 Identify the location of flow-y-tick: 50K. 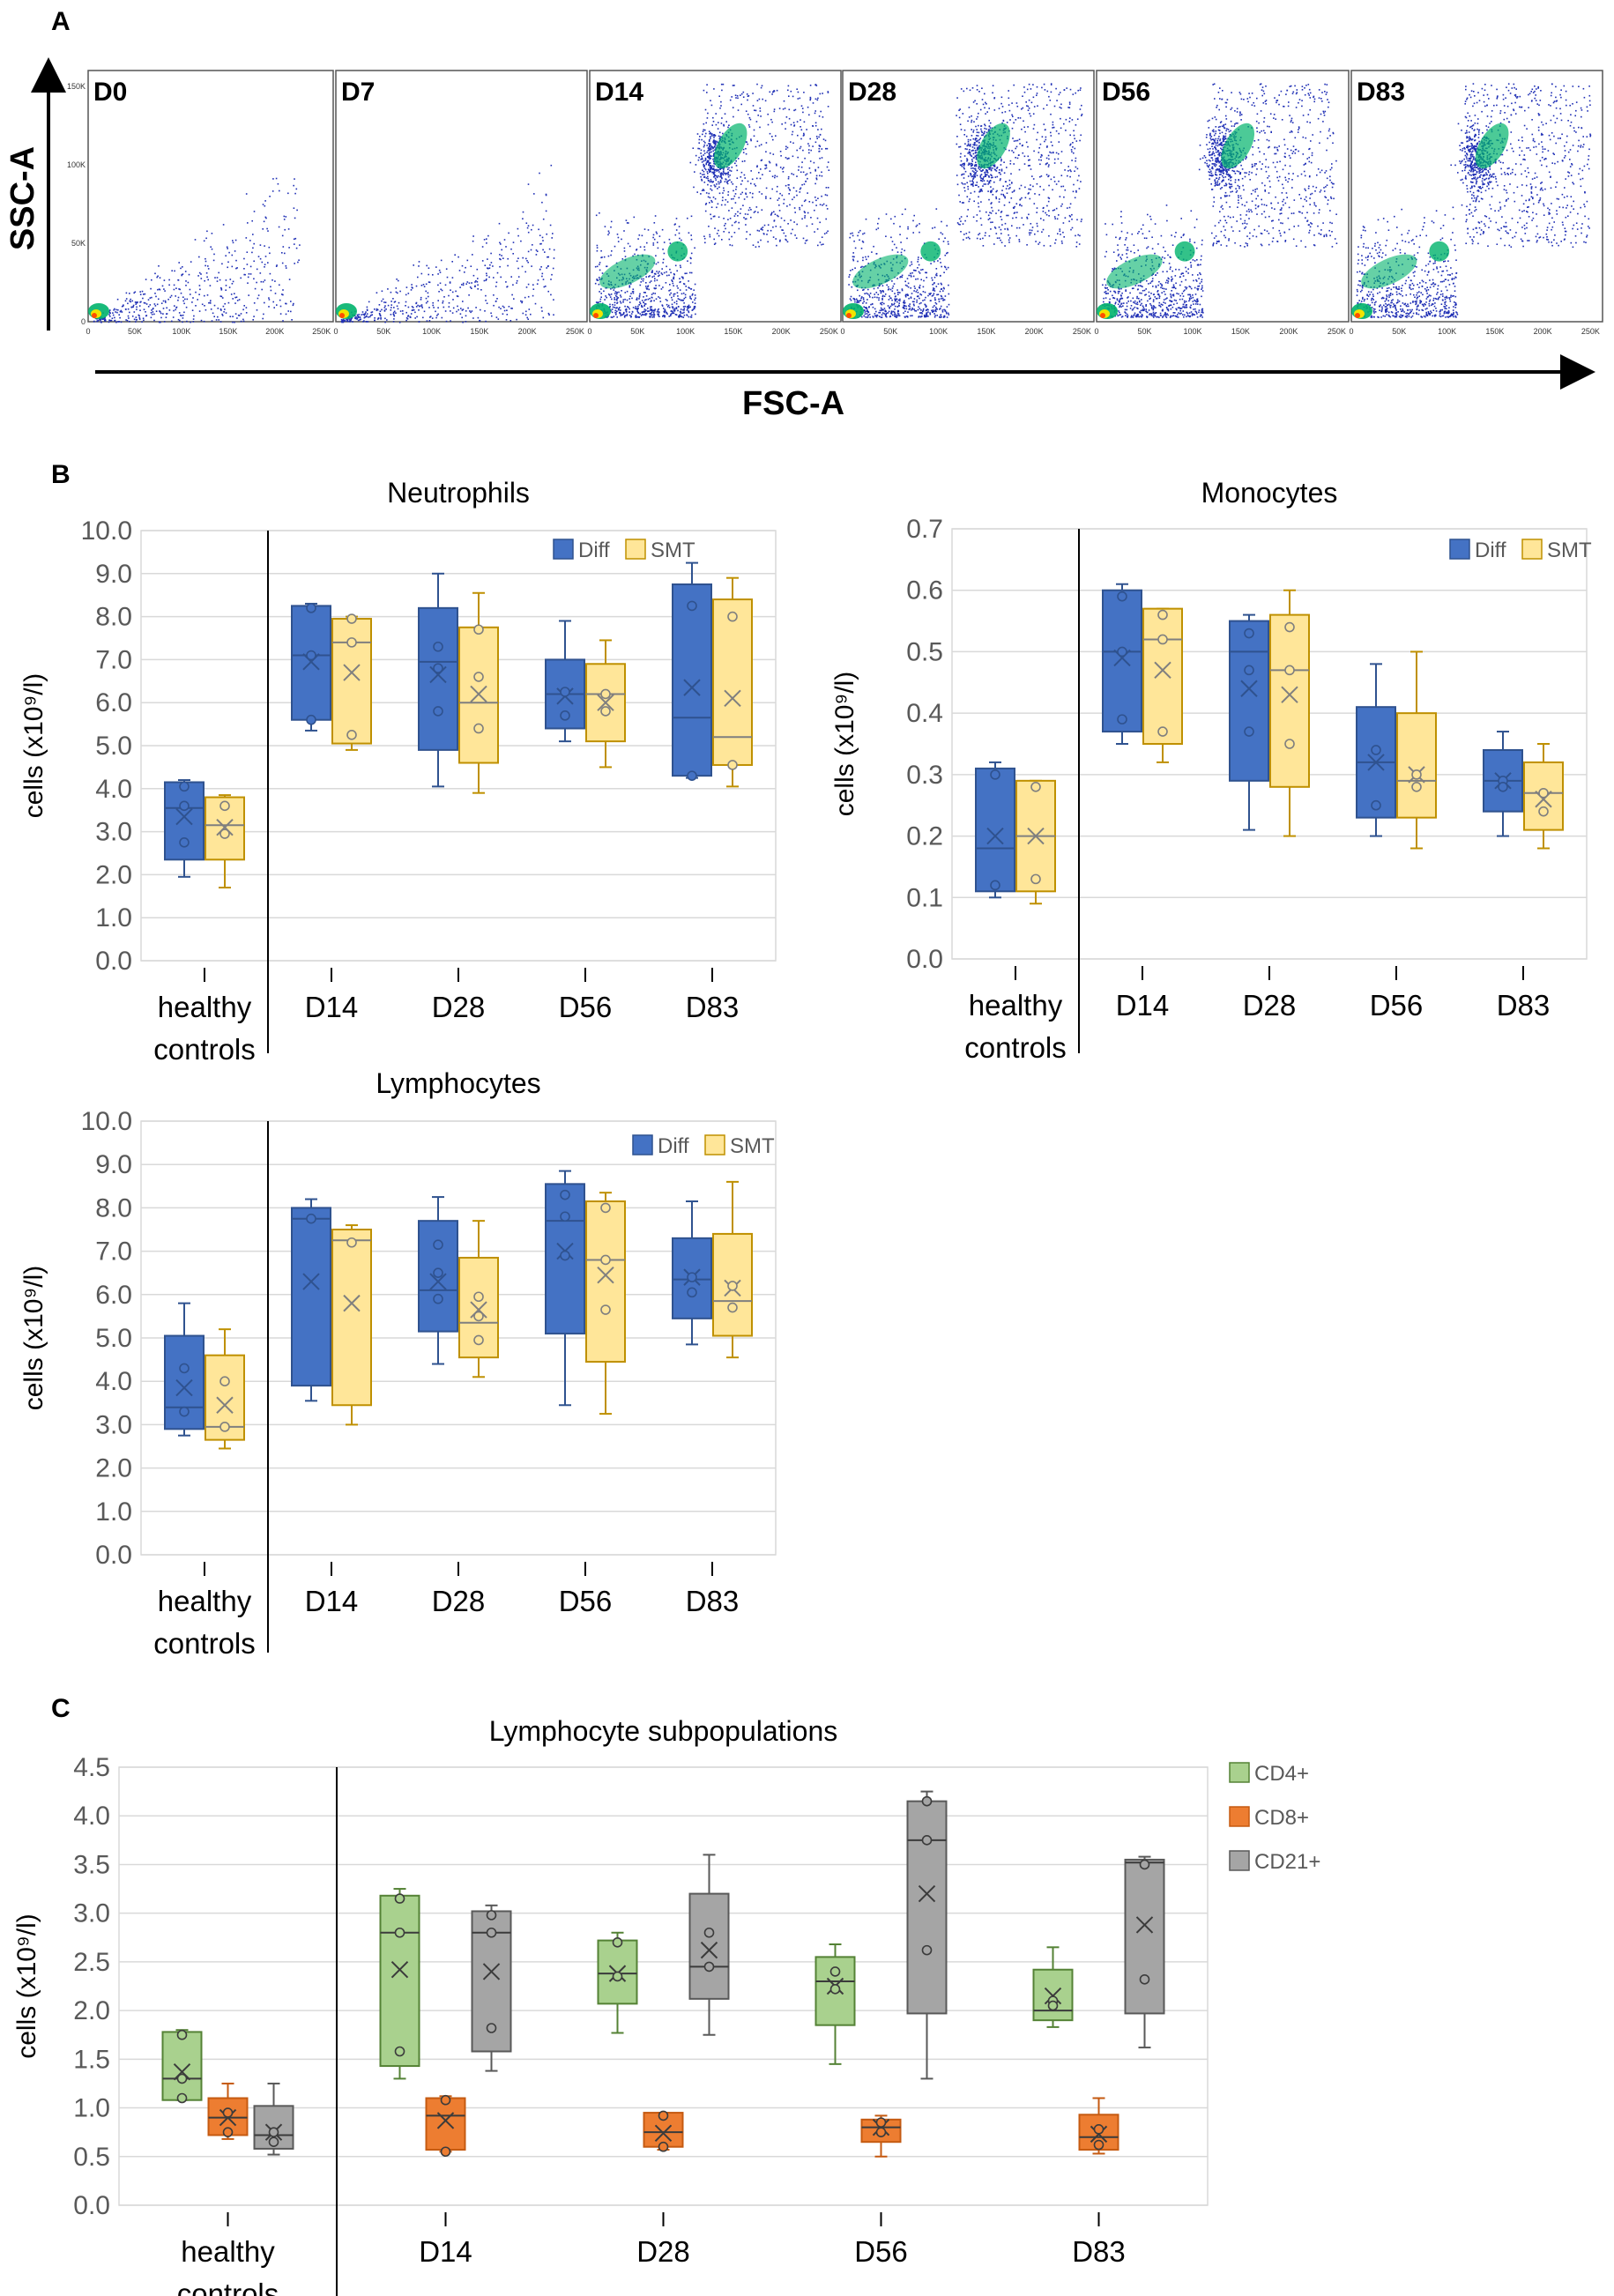
(78, 243).